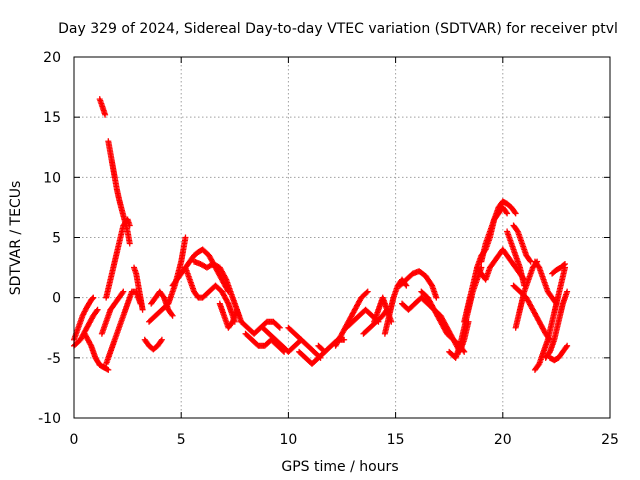 The width and height of the screenshot is (640, 480). I want to click on y-tick-label: 5, so click(56, 239).